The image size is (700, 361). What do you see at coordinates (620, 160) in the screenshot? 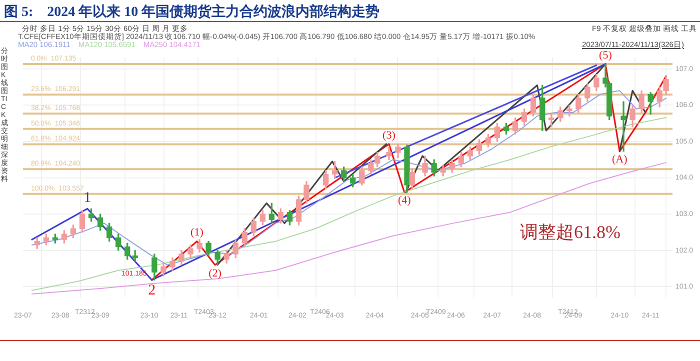
I see `annotation: (A)` at bounding box center [620, 160].